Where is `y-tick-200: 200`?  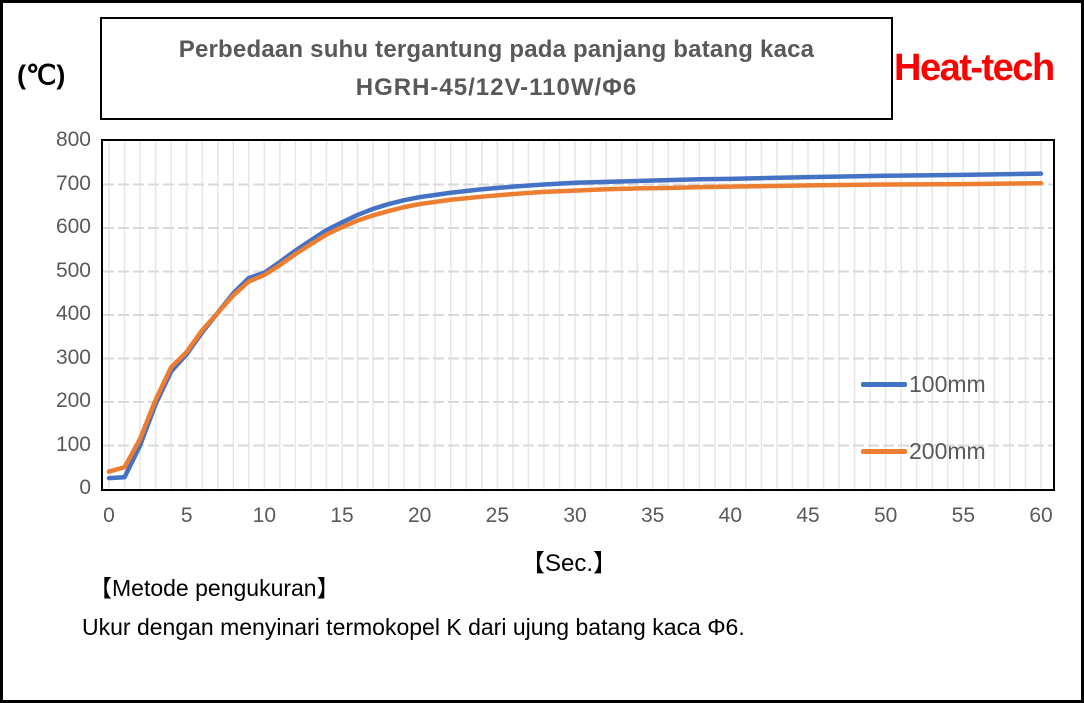
y-tick-200: 200 is located at coordinates (73, 400).